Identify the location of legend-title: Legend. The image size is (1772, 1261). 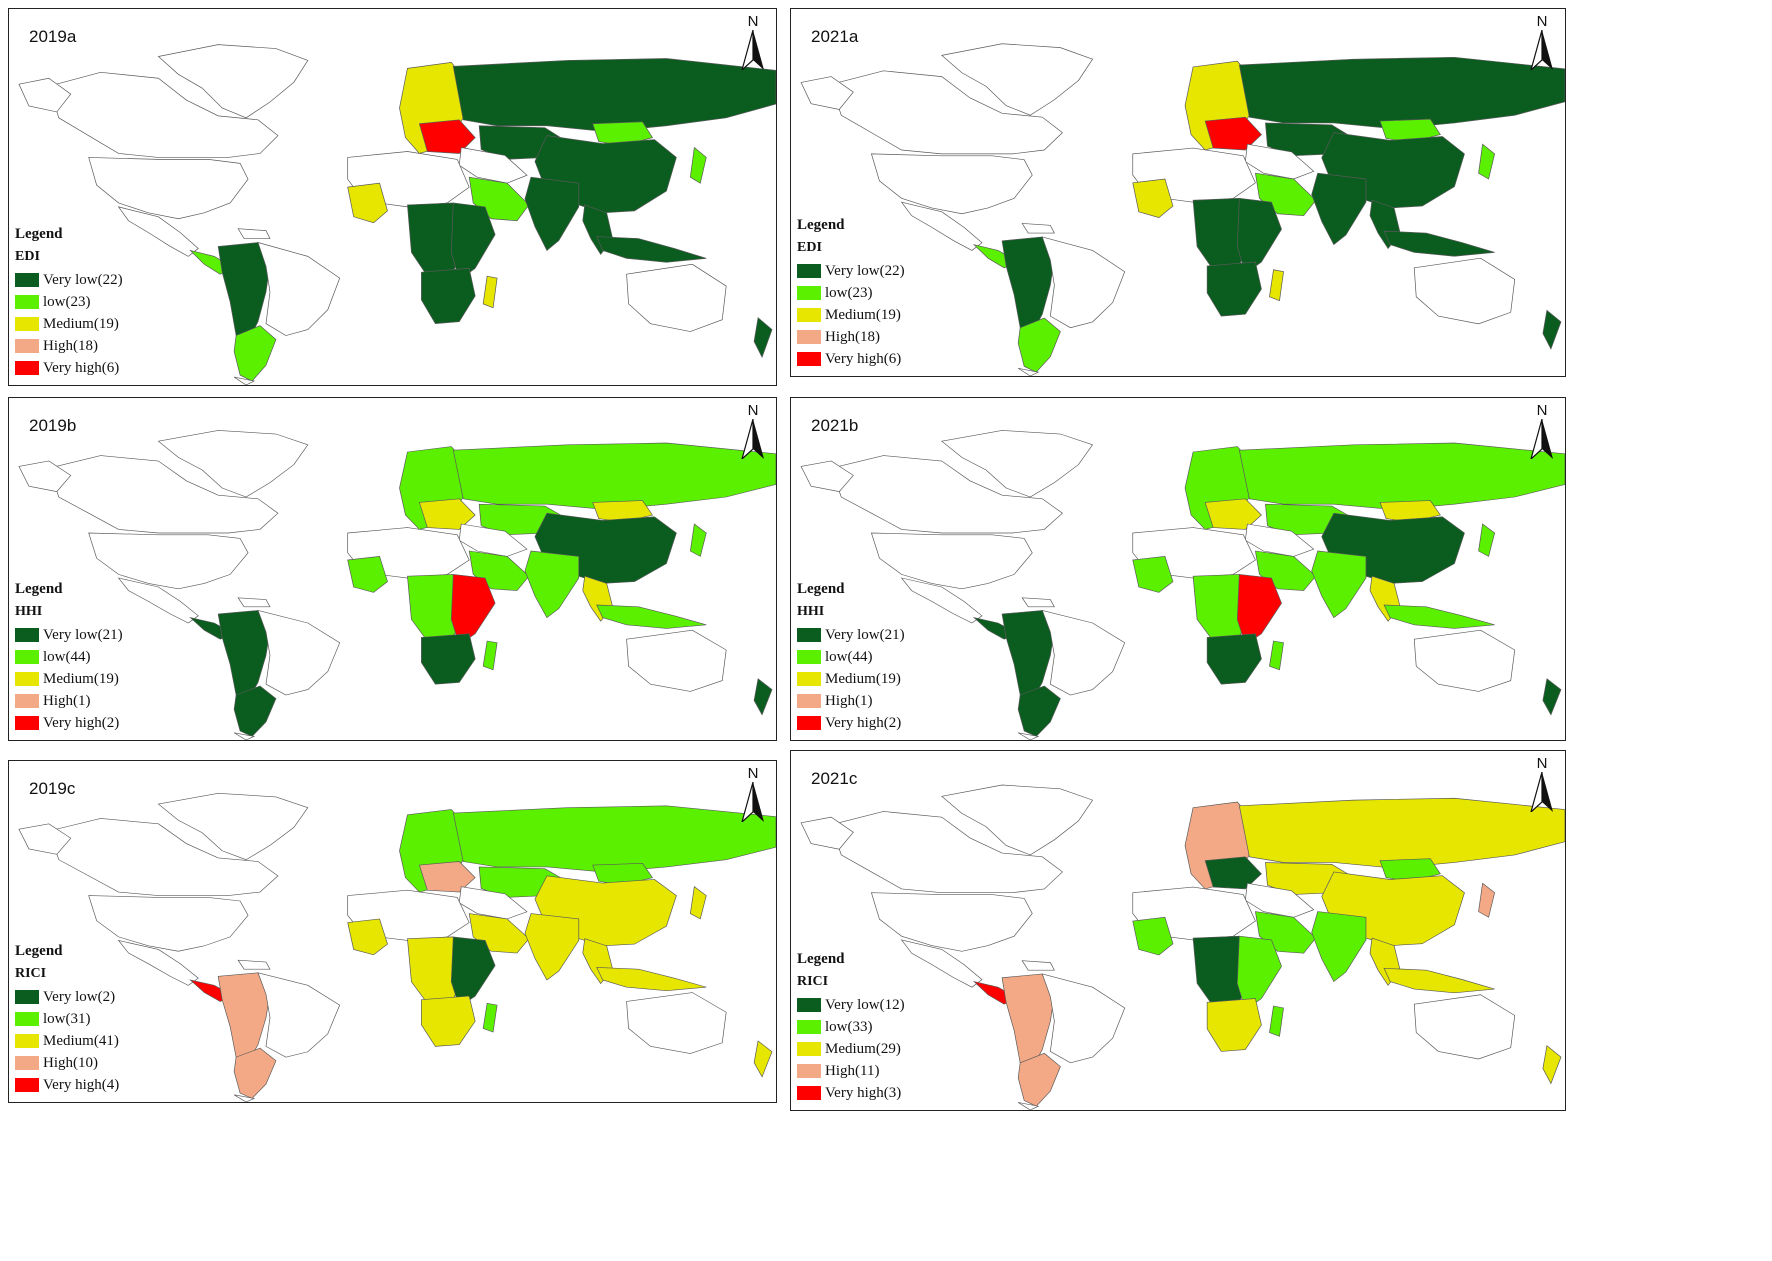
(39, 589).